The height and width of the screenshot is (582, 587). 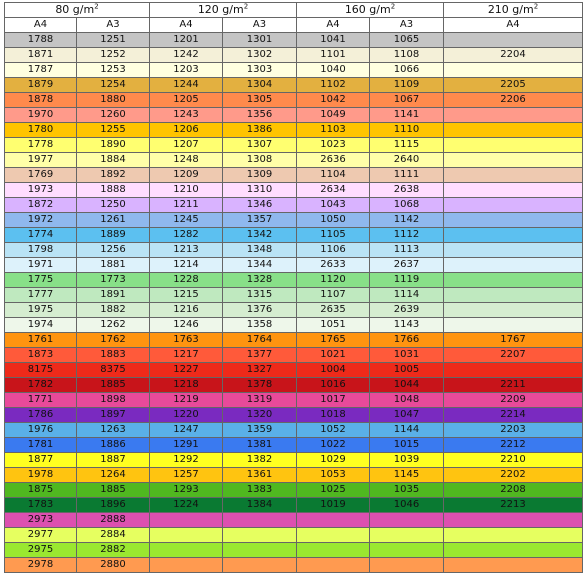 What do you see at coordinates (259, 265) in the screenshot?
I see `table-cell: 1344` at bounding box center [259, 265].